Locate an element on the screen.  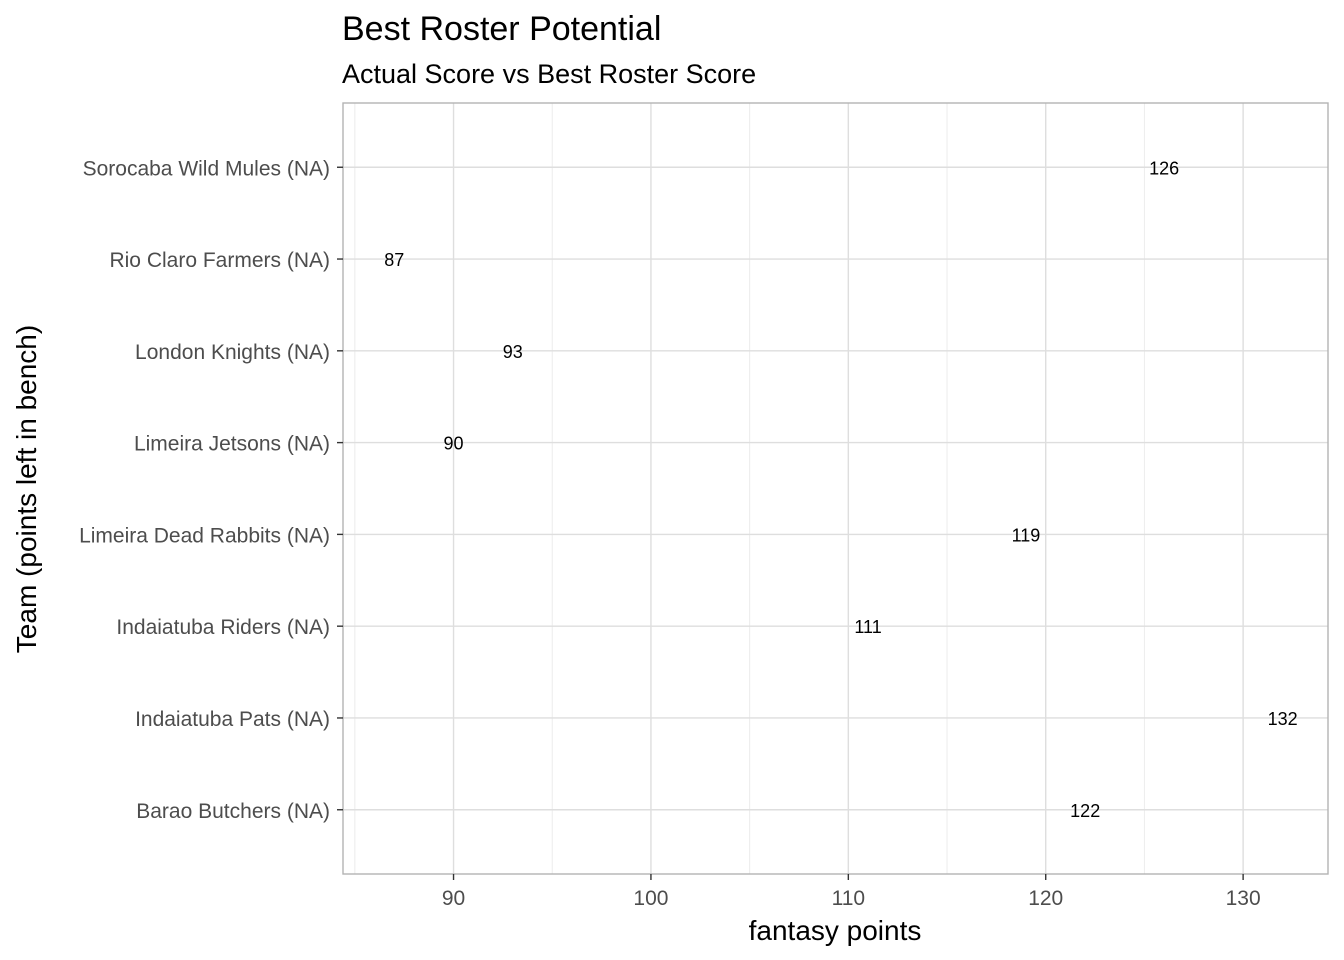
y-tick-label: Limeira Jetsons (NA) is located at coordinates (232, 444).